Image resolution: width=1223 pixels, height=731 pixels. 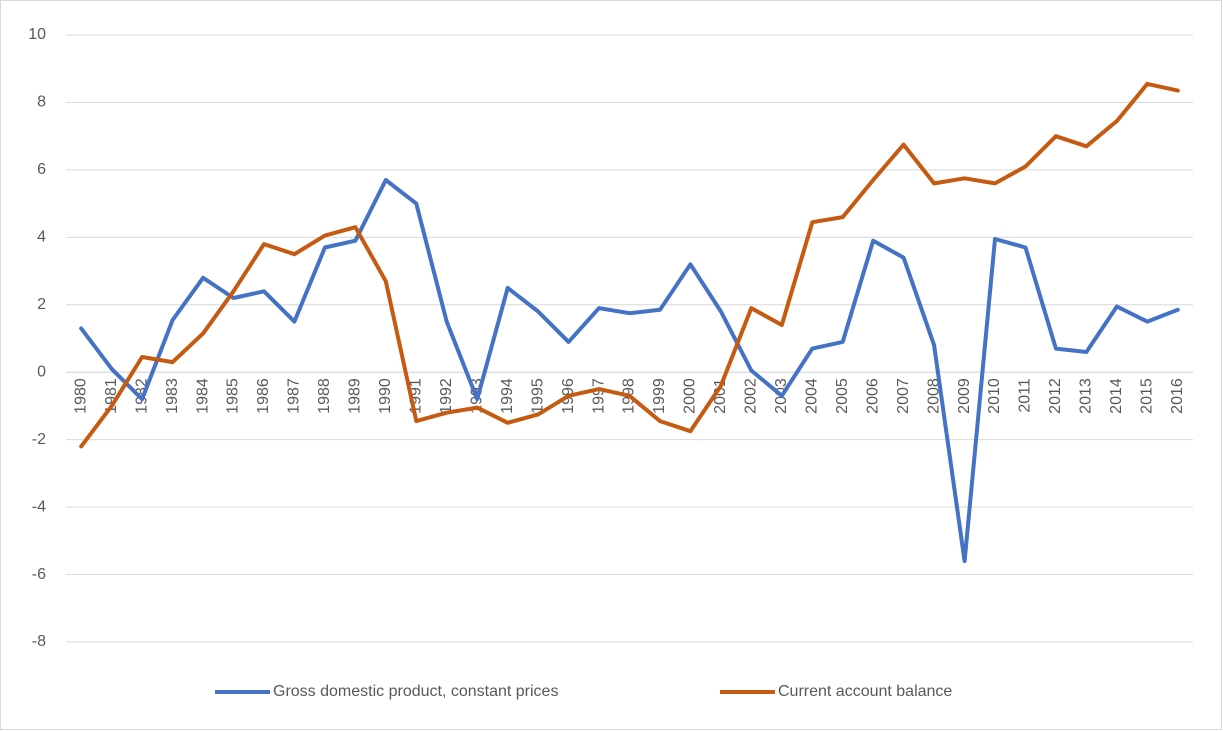 I want to click on x-tick-label: 2010, so click(x=994, y=396).